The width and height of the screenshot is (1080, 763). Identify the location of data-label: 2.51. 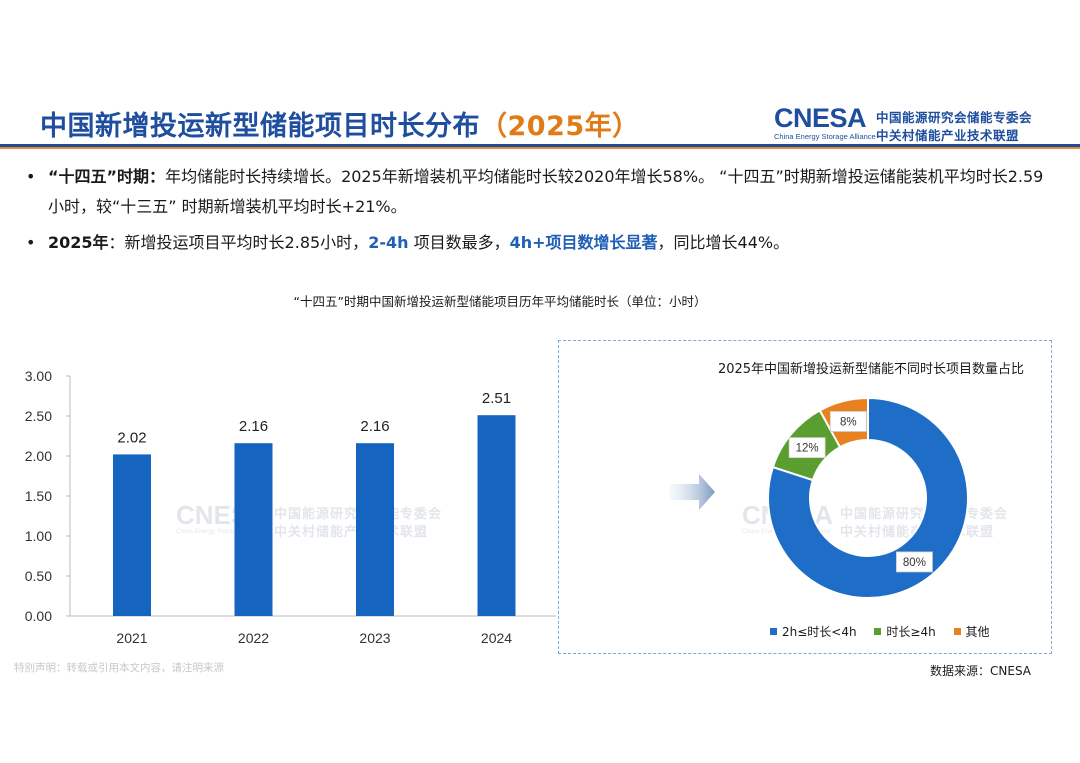
(496, 398).